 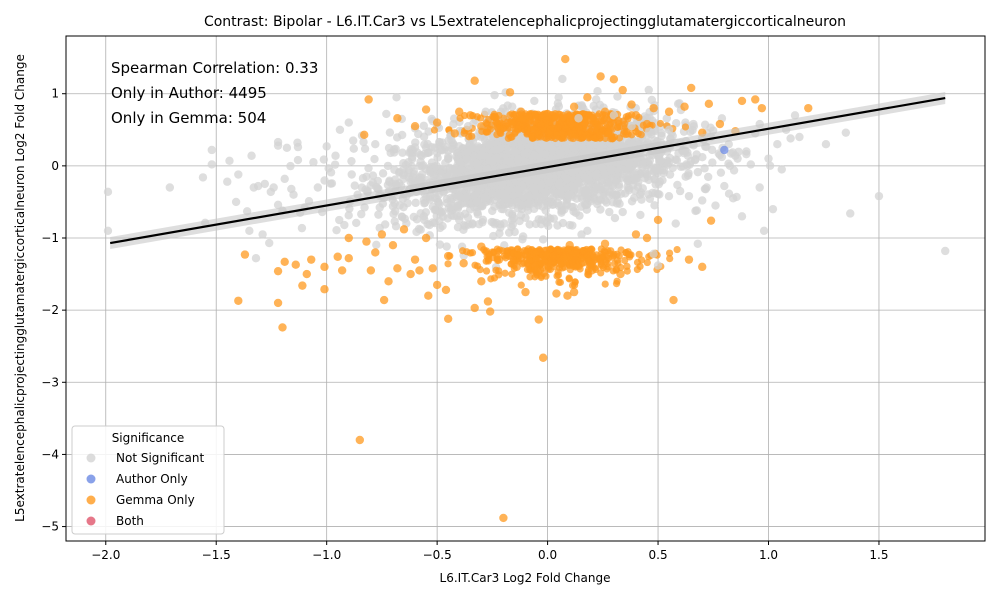 I want to click on annotation-gemma-only: Only in Gemma: 504, so click(x=188, y=118).